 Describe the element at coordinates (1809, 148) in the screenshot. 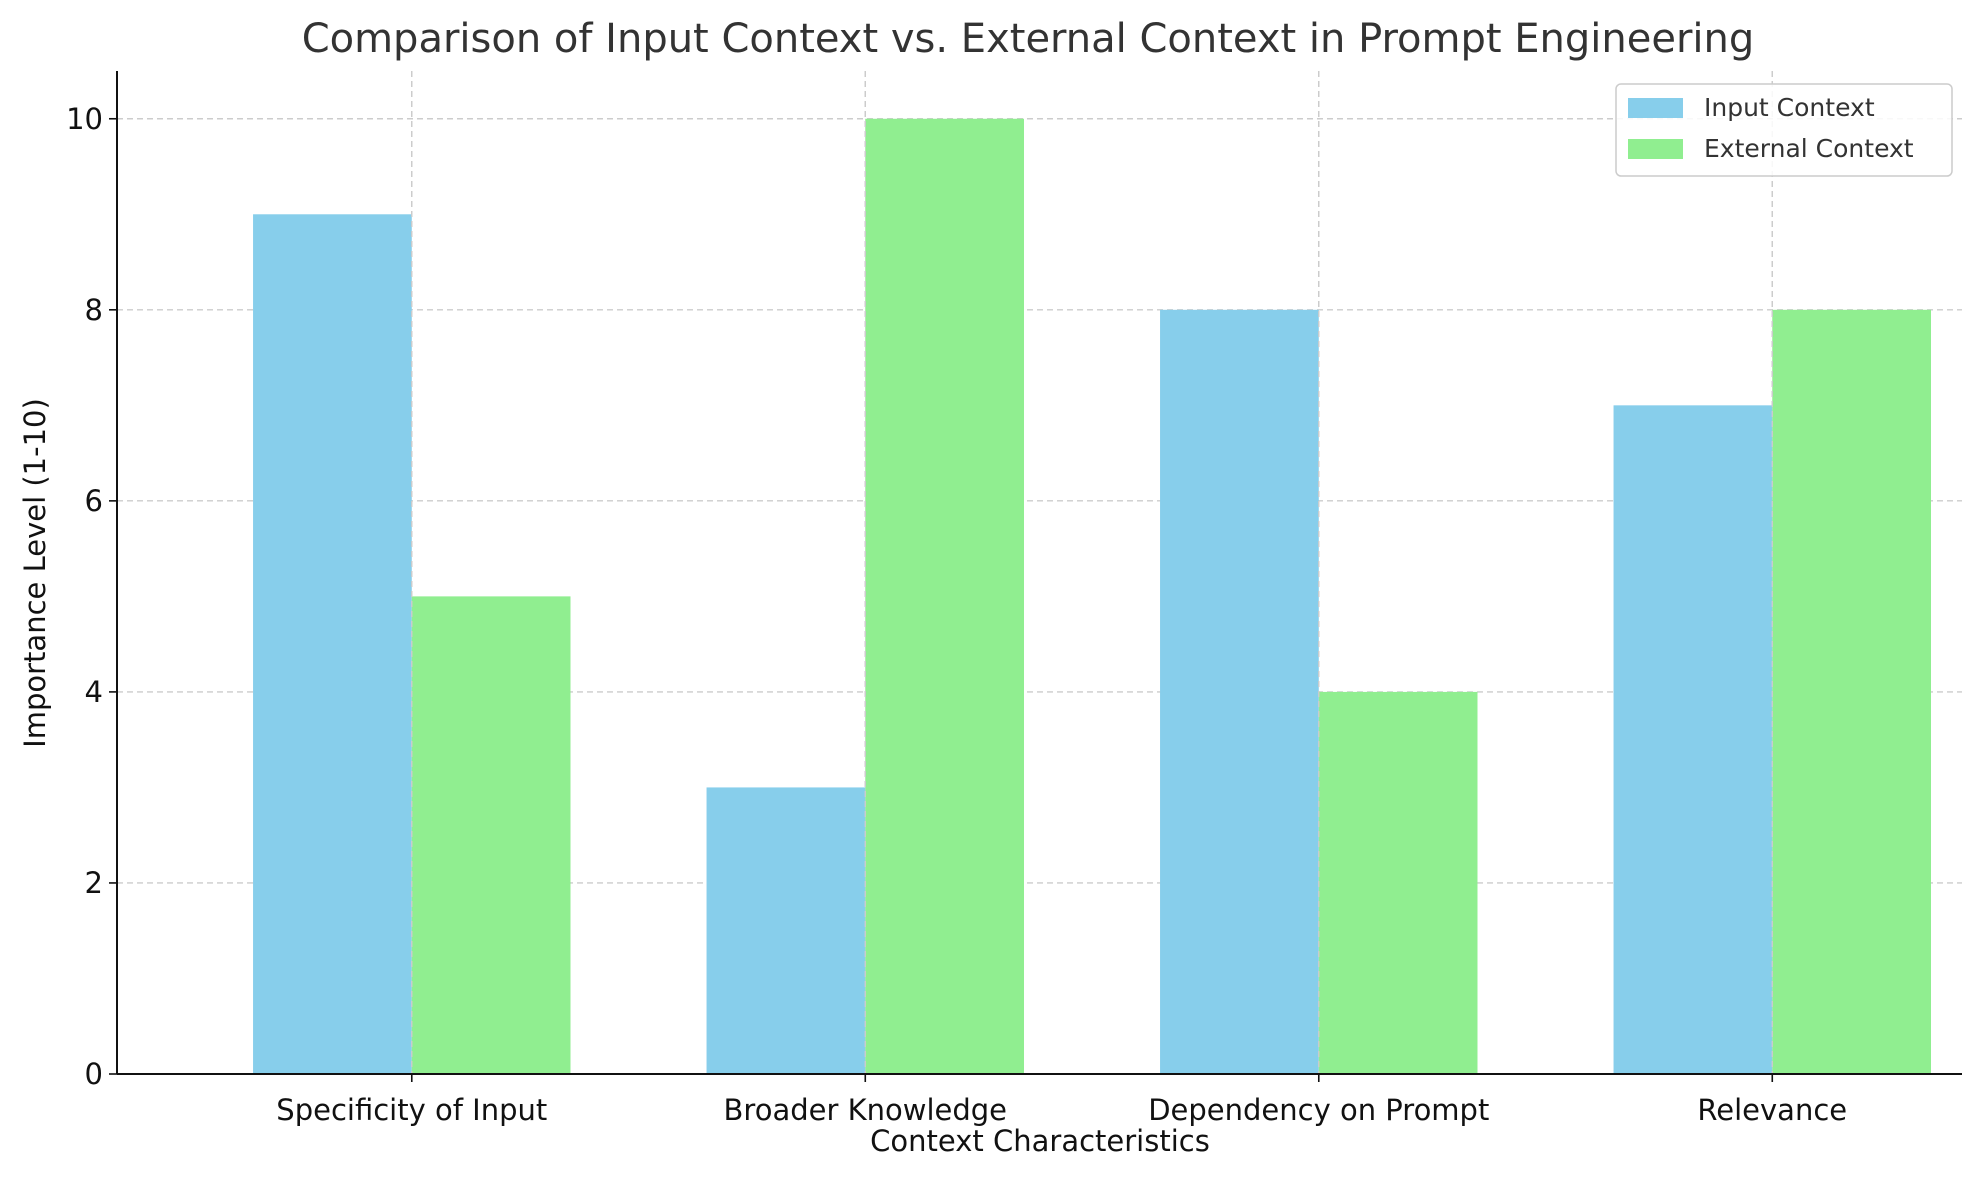

I see `legend-label: External Context` at that location.